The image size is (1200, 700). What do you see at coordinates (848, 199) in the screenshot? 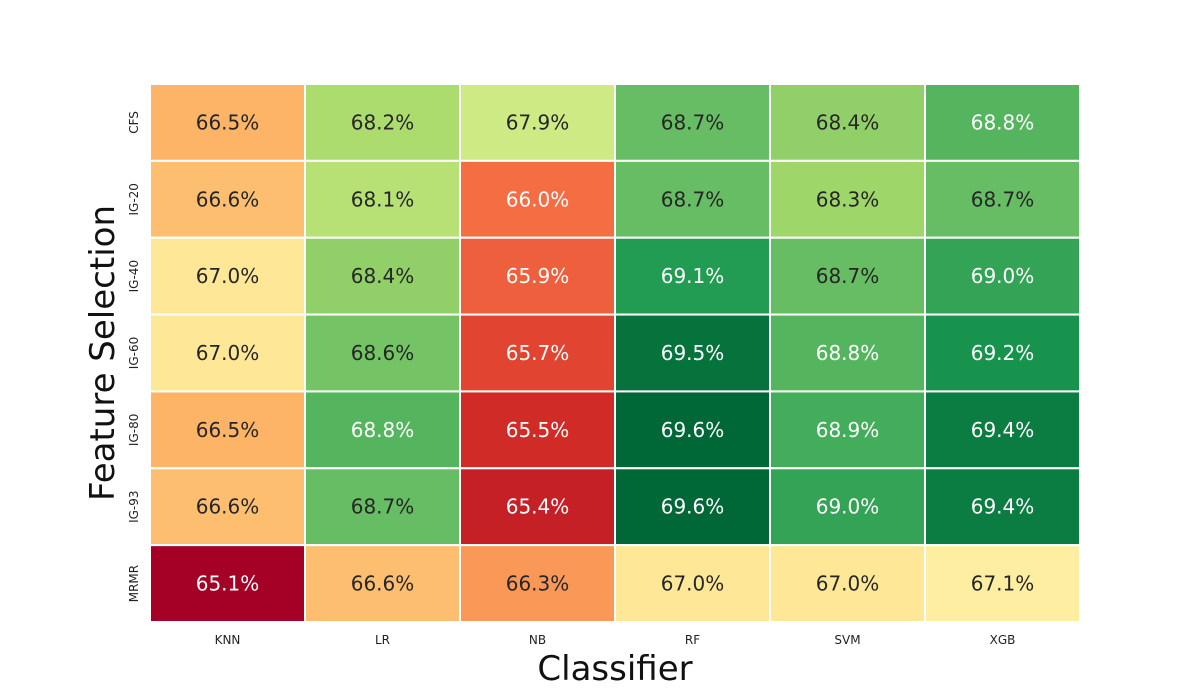
I see `cell-value-label: 68.3%` at bounding box center [848, 199].